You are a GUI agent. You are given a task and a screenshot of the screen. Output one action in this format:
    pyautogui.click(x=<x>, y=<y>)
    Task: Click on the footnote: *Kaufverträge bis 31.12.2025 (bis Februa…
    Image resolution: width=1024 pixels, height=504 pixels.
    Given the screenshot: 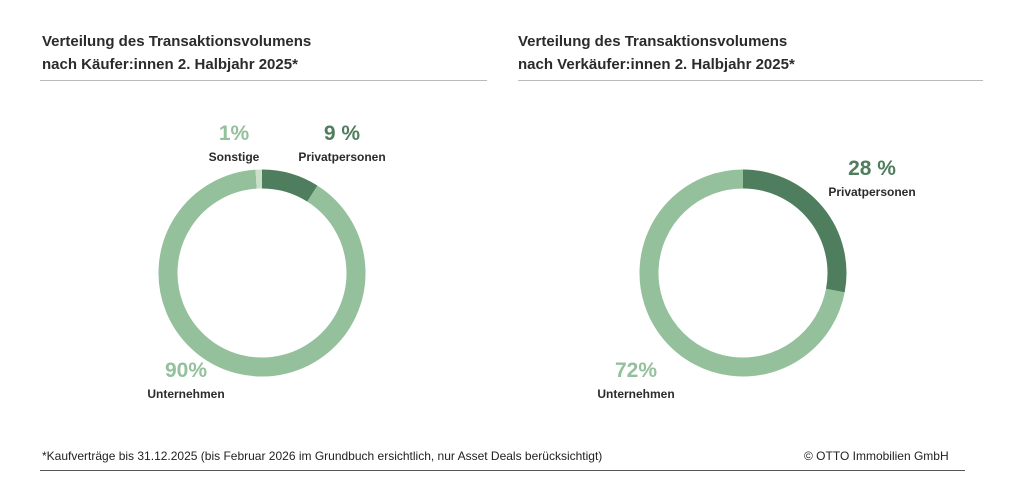 What is the action you would take?
    pyautogui.click(x=322, y=456)
    